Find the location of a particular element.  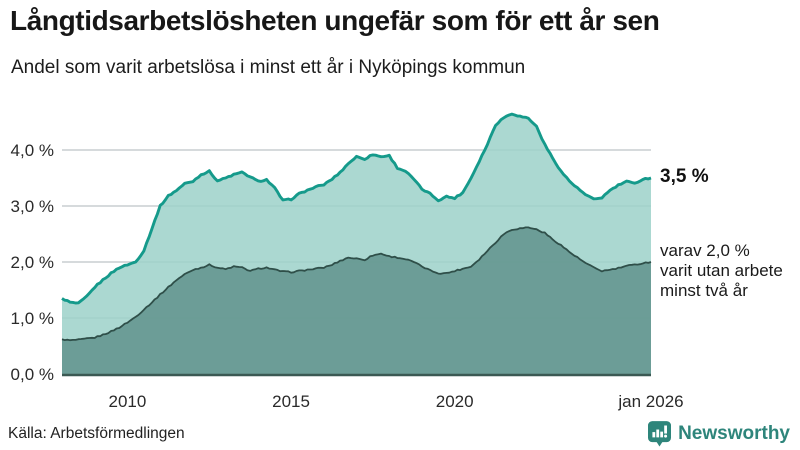

total-series-end-value: 3,5 % is located at coordinates (684, 176).